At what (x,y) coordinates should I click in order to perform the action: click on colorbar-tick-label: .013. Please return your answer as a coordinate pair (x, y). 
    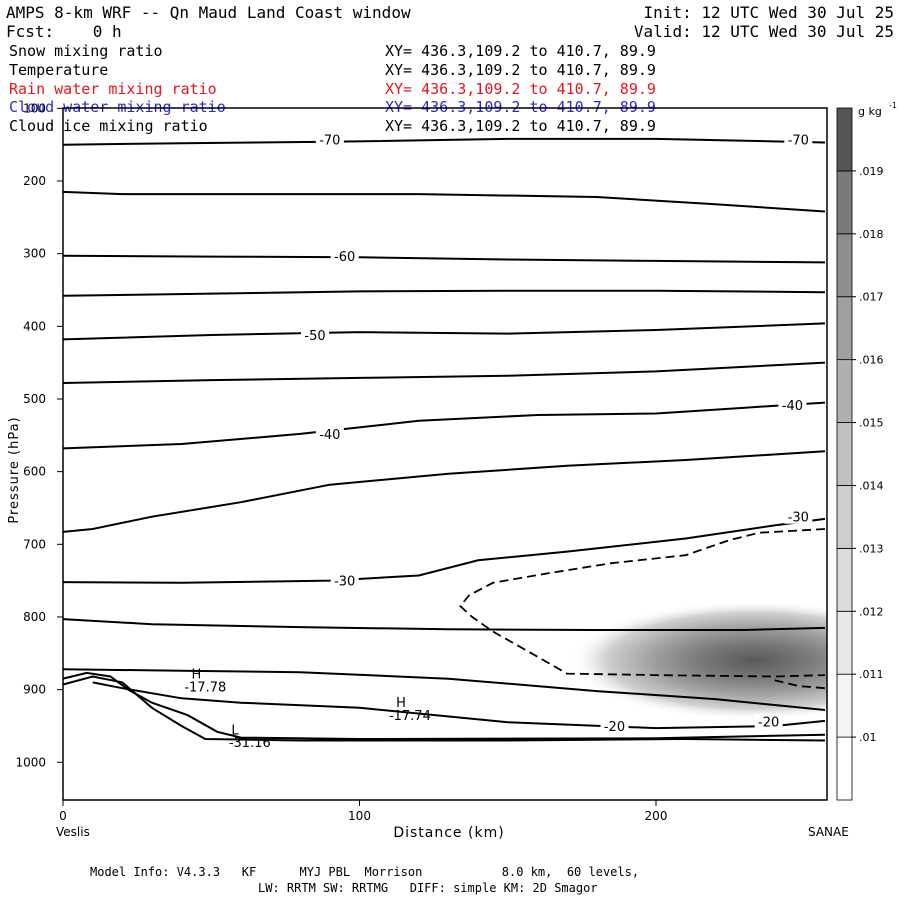
    Looking at the image, I should click on (871, 548).